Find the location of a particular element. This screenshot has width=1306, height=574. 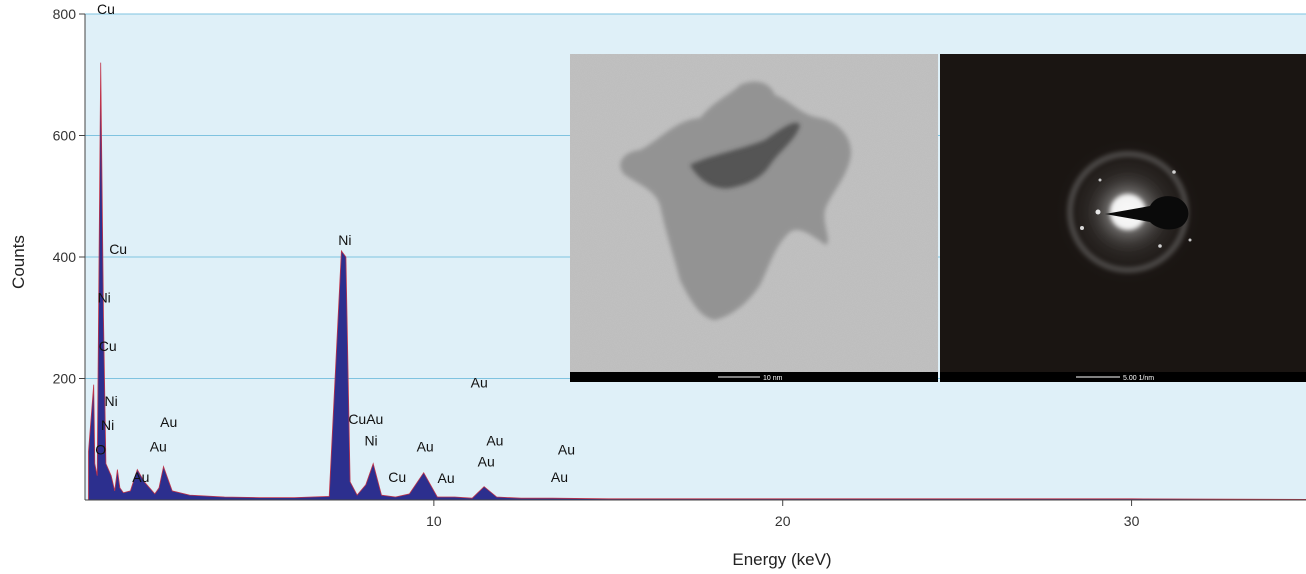

y-tick-label: 200 is located at coordinates (65, 379).